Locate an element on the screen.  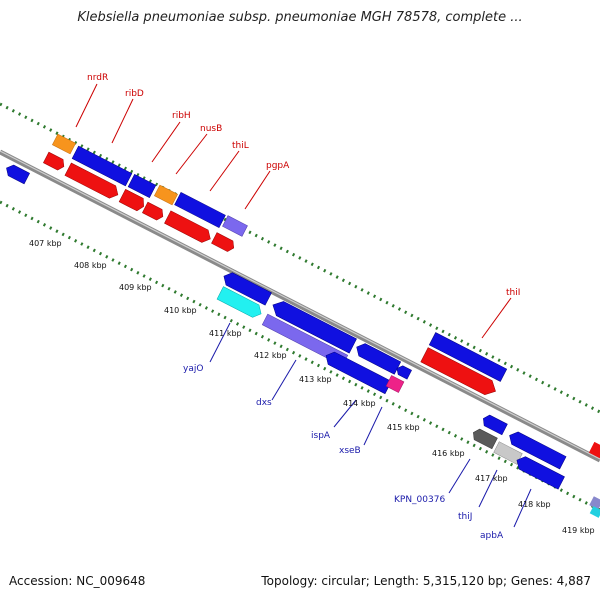
label-pgpA: pgpA is located at coordinates (278, 166).